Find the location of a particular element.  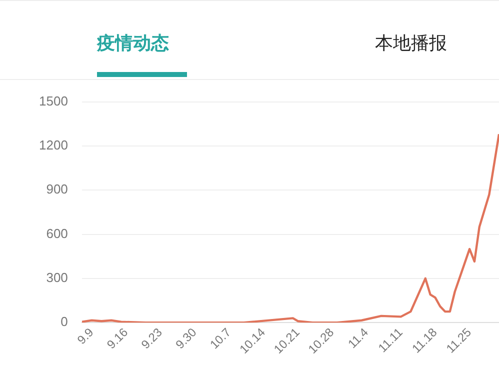

text: 本地播报 is located at coordinates (411, 43).